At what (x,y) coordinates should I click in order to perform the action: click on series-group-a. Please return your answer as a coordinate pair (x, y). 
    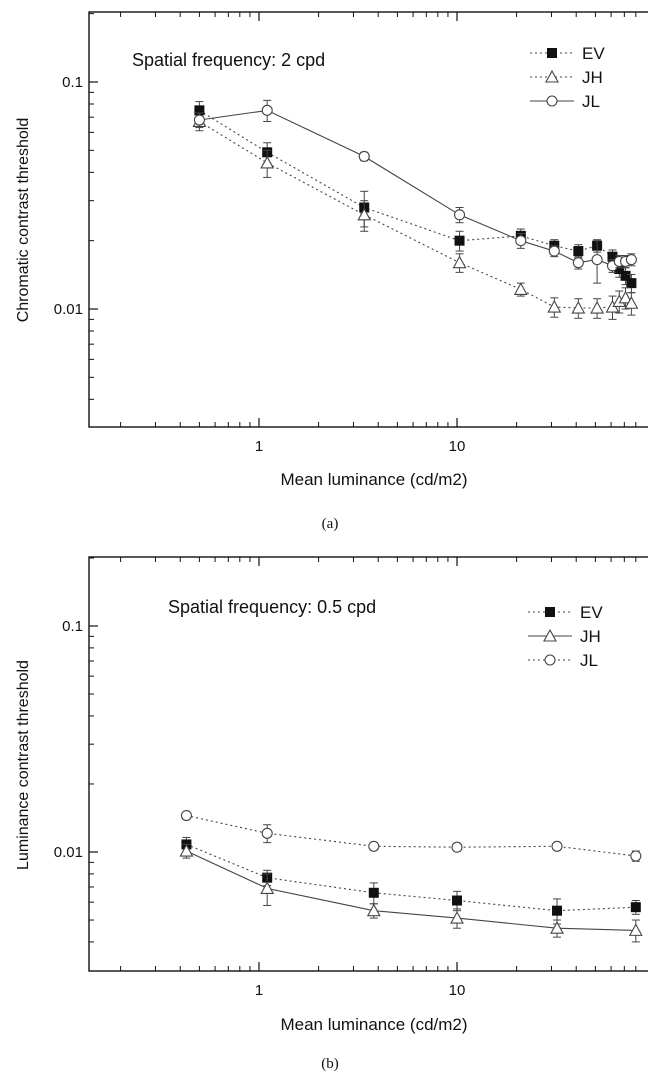
    Looking at the image, I should click on (415, 209).